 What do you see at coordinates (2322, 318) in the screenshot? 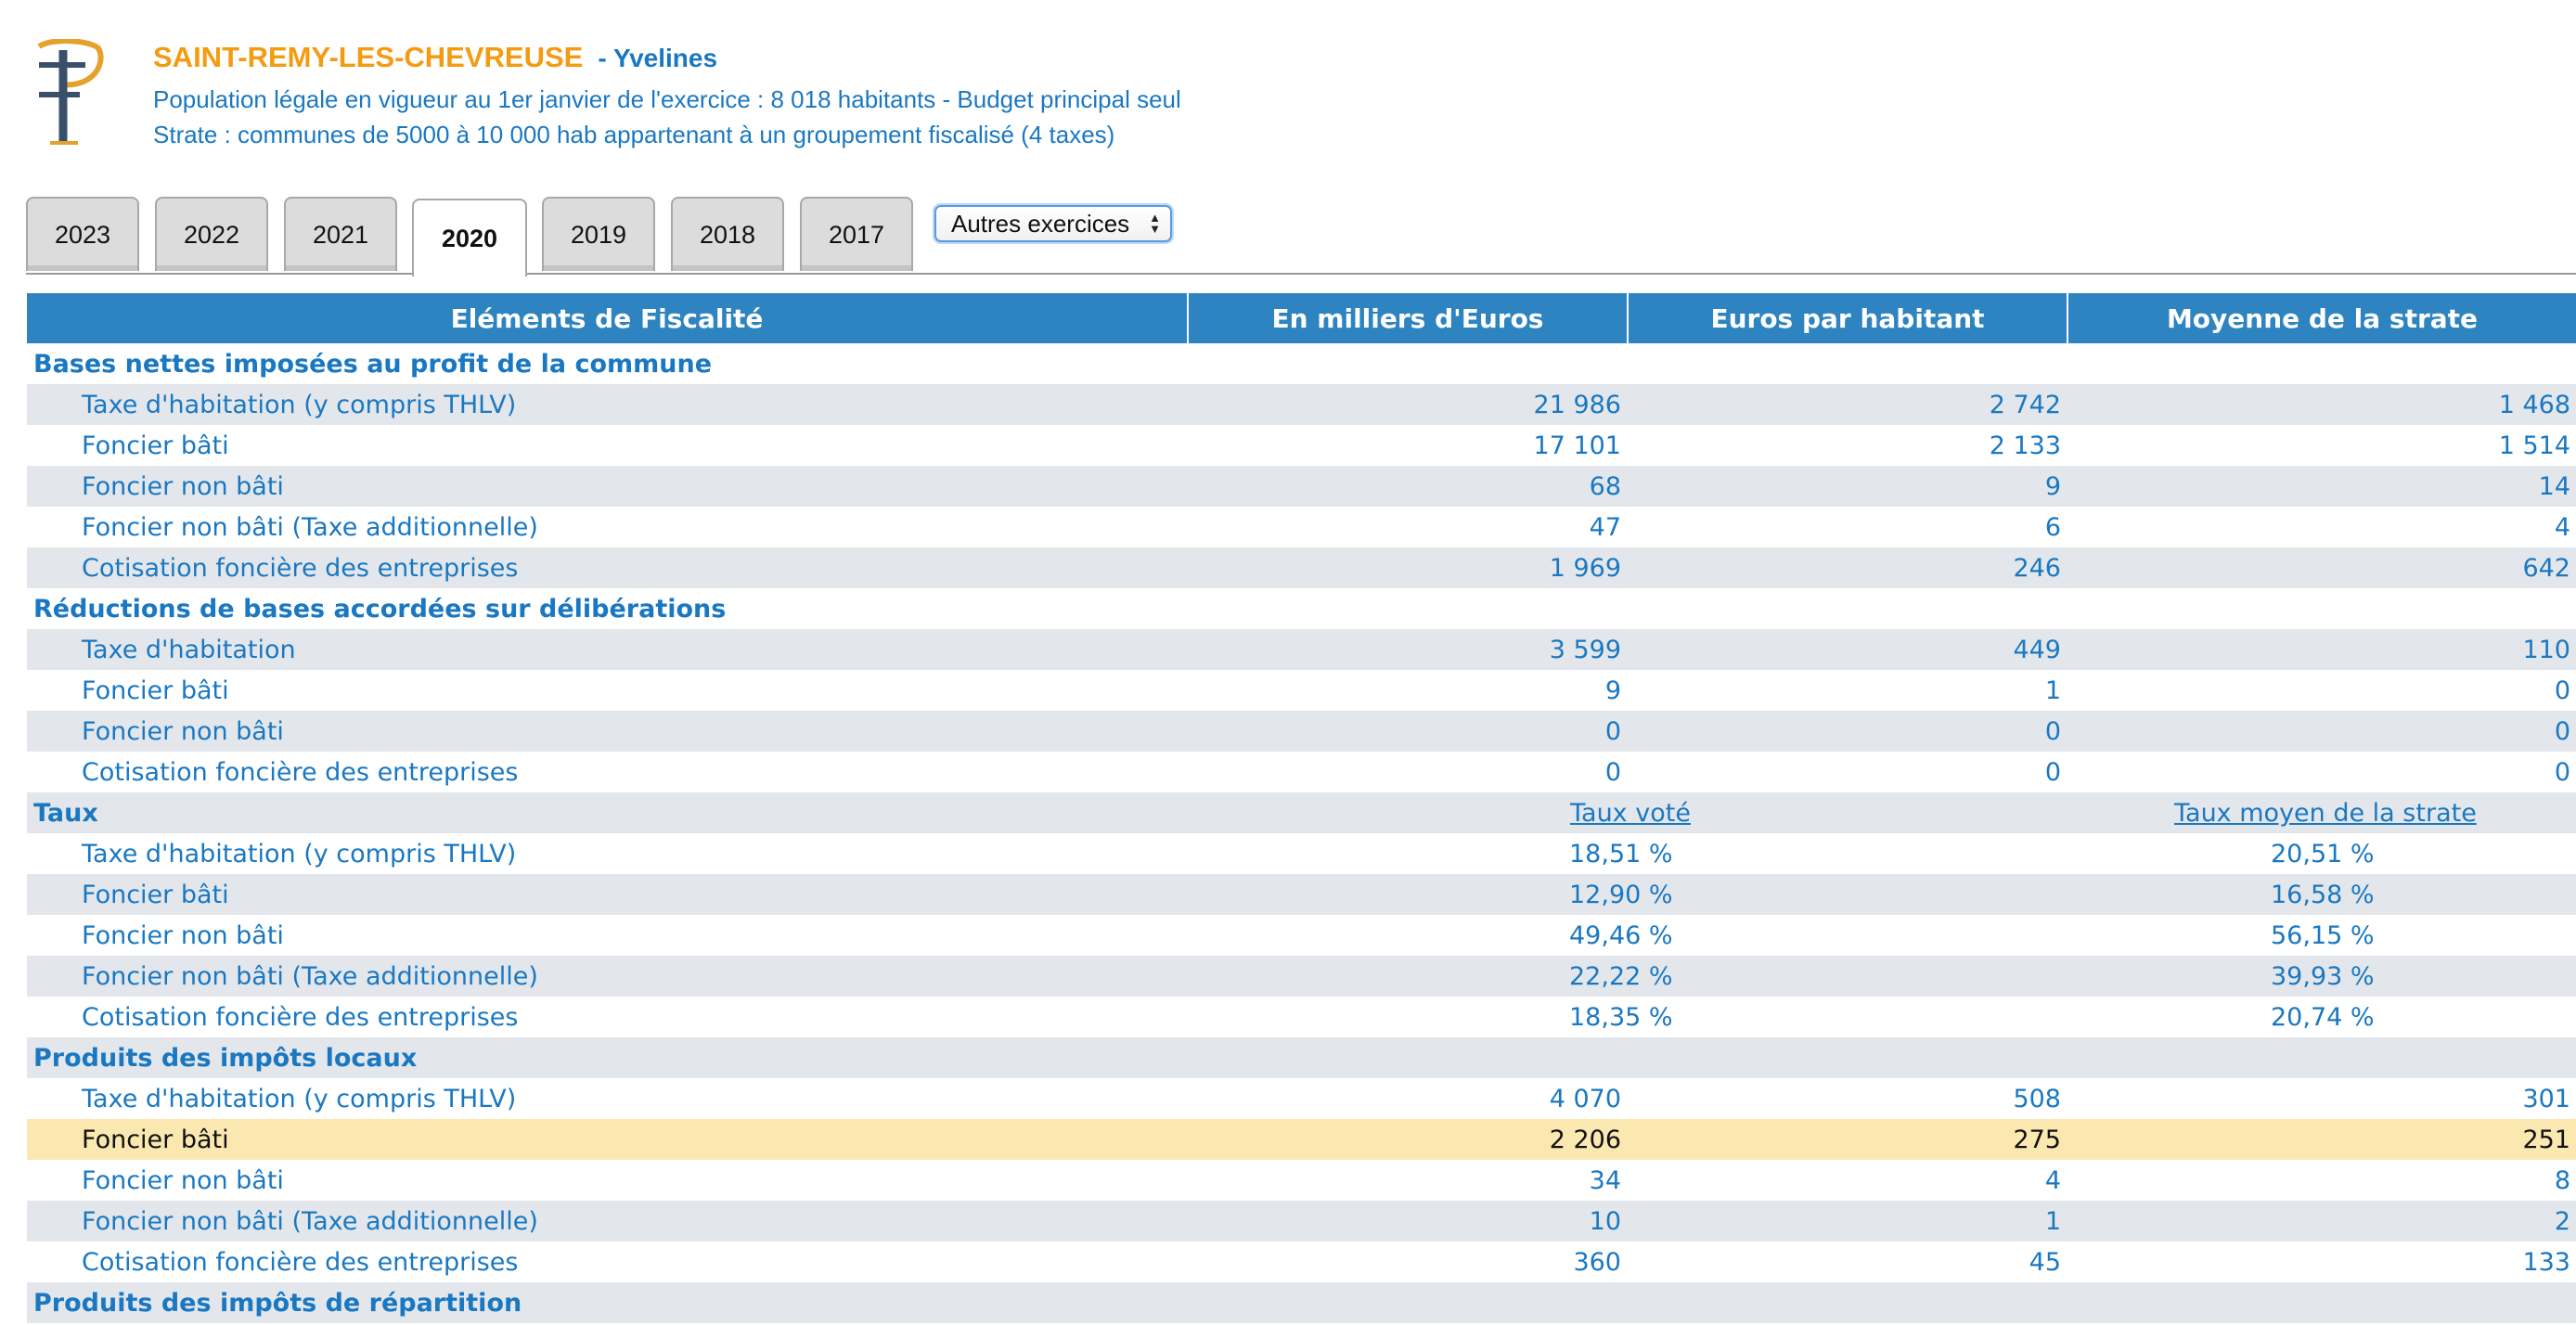
I see `header-moyenne-strate: Moyenne de la strate` at bounding box center [2322, 318].